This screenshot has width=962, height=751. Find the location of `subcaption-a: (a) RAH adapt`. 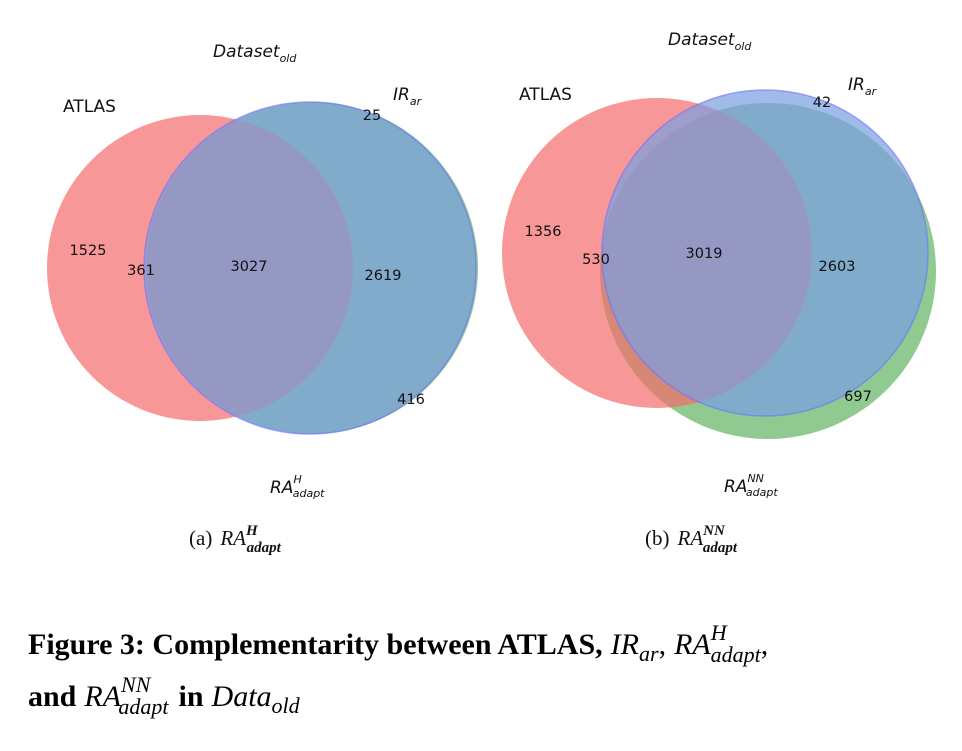

subcaption-a: (a) RAH adapt is located at coordinates (235, 539).